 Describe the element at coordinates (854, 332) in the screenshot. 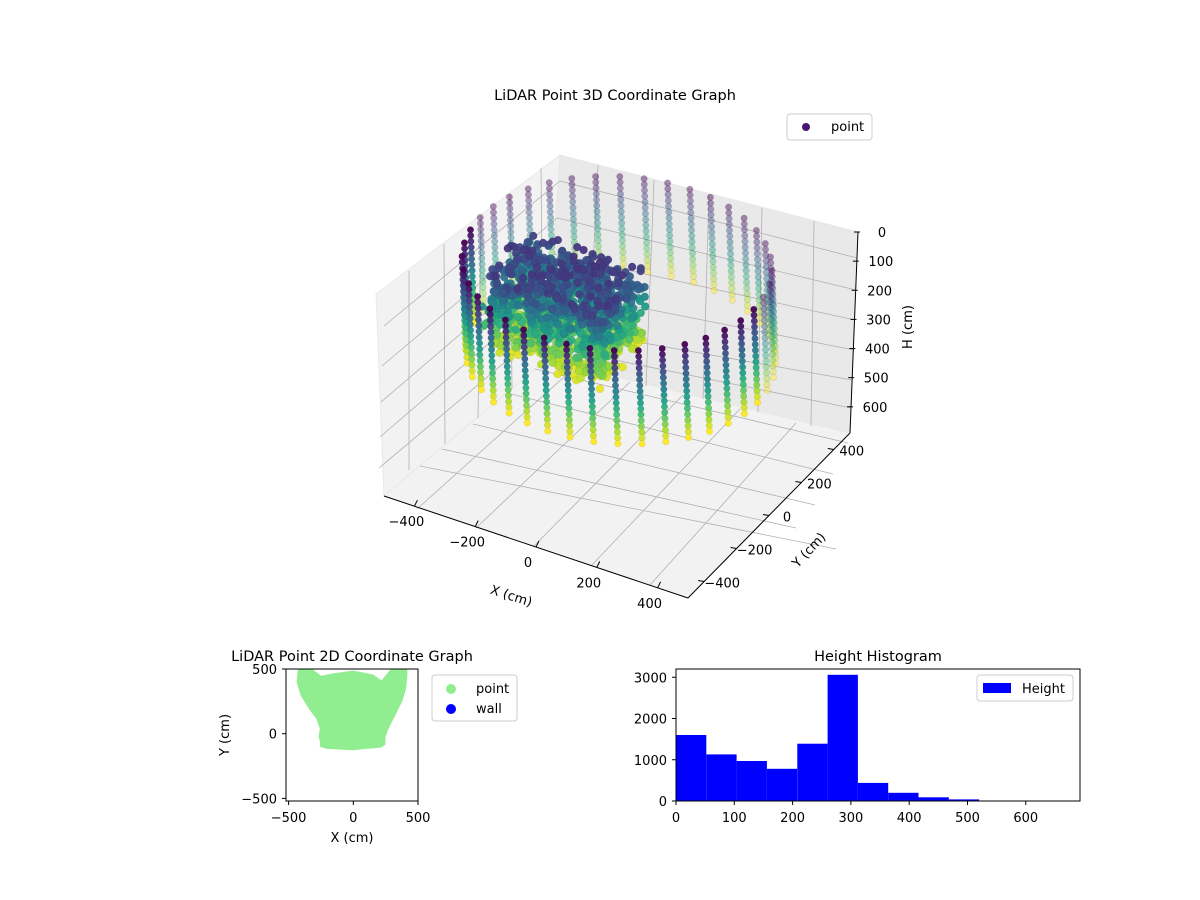

I see `h-axis-line` at that location.